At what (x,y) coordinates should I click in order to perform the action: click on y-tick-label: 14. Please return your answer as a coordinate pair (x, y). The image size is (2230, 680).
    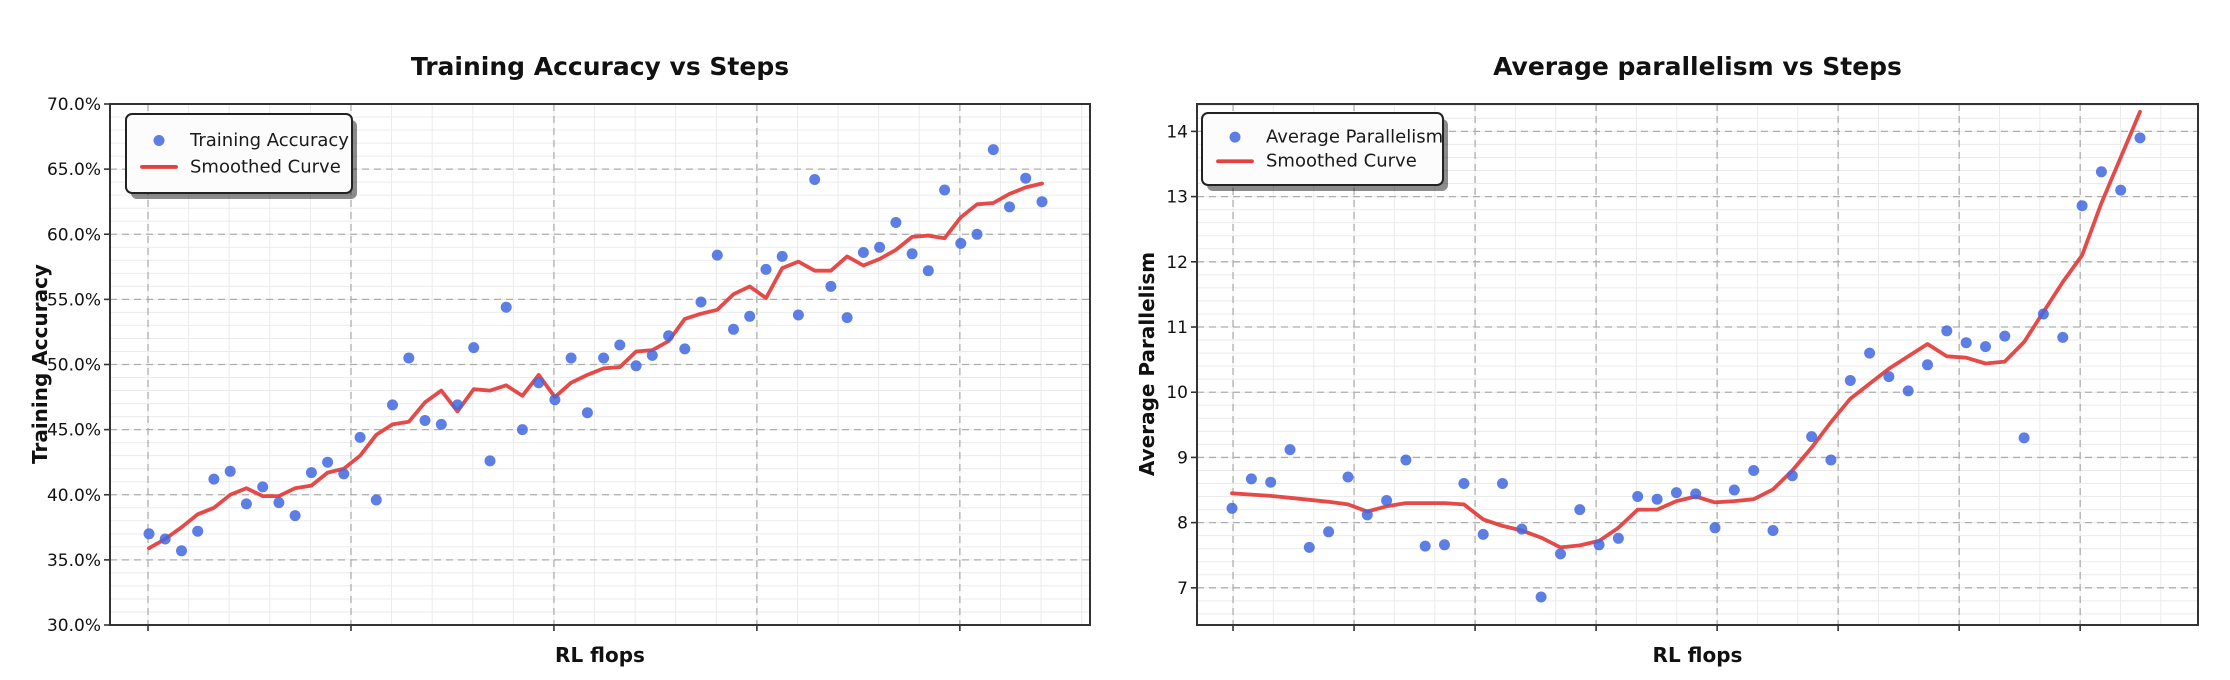
    Looking at the image, I should click on (1177, 132).